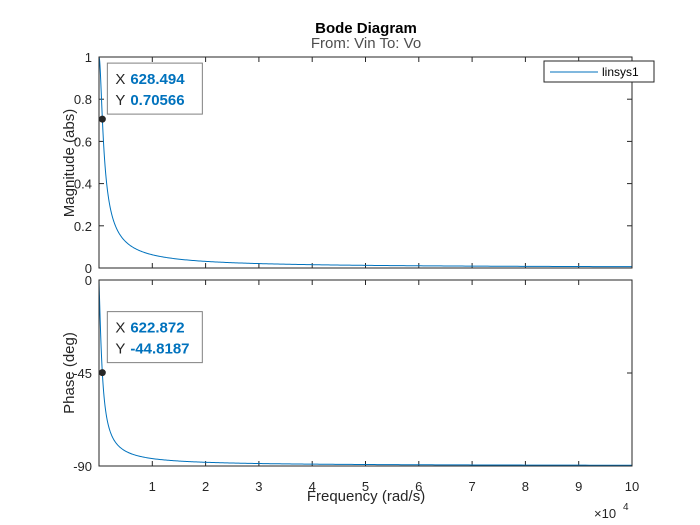  I want to click on magnitude-y-tick-label: 0.6, so click(83, 141).